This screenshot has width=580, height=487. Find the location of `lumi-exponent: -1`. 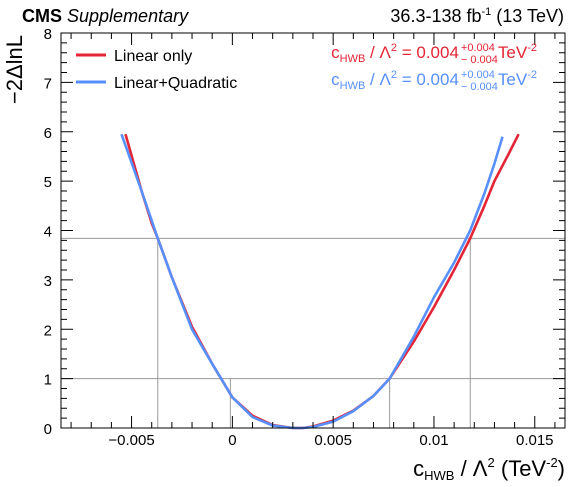

lumi-exponent: -1 is located at coordinates (486, 12).